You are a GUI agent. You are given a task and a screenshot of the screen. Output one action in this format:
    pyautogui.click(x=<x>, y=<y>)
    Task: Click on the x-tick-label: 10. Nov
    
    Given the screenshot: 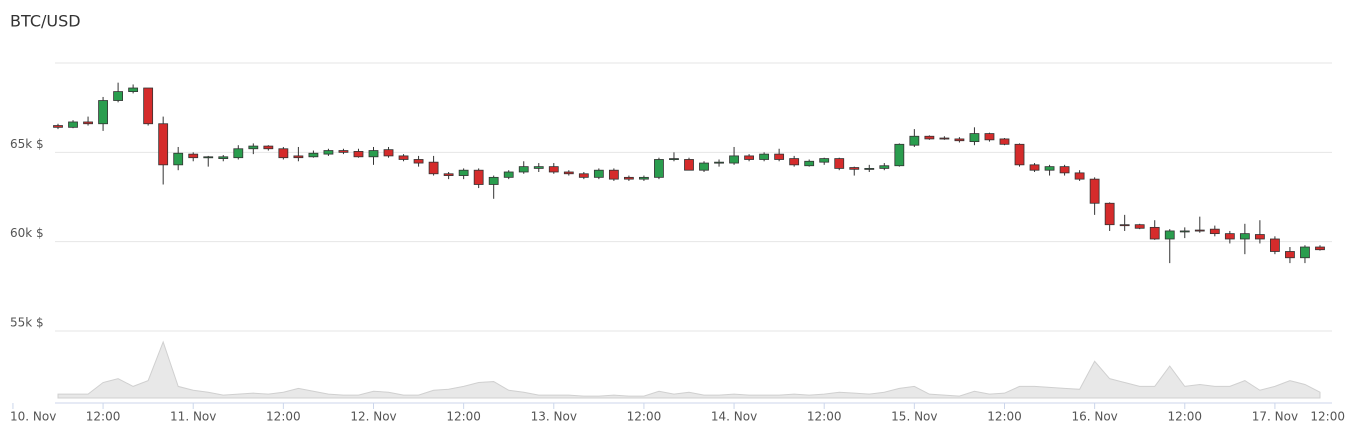 What is the action you would take?
    pyautogui.click(x=33, y=417)
    